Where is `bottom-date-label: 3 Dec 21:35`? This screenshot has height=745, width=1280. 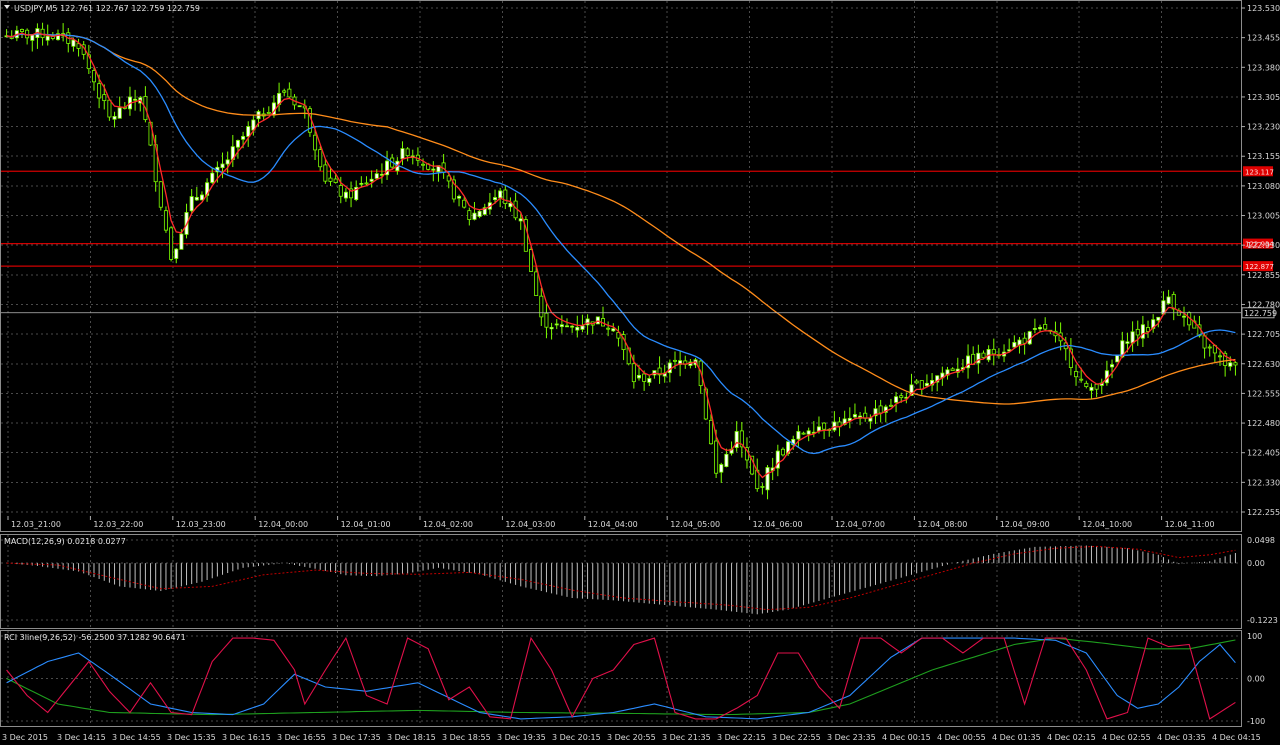 bottom-date-label: 3 Dec 21:35 is located at coordinates (686, 737).